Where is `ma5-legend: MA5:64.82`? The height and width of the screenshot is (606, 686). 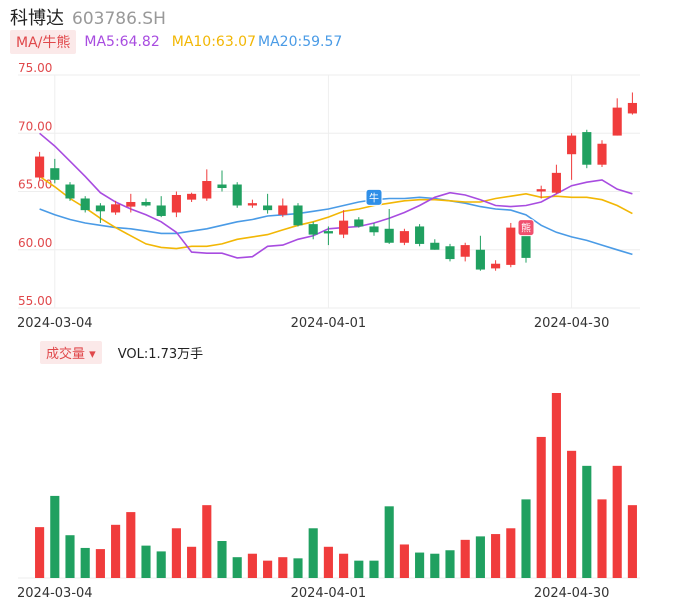
ma5-legend: MA5:64.82 is located at coordinates (122, 42).